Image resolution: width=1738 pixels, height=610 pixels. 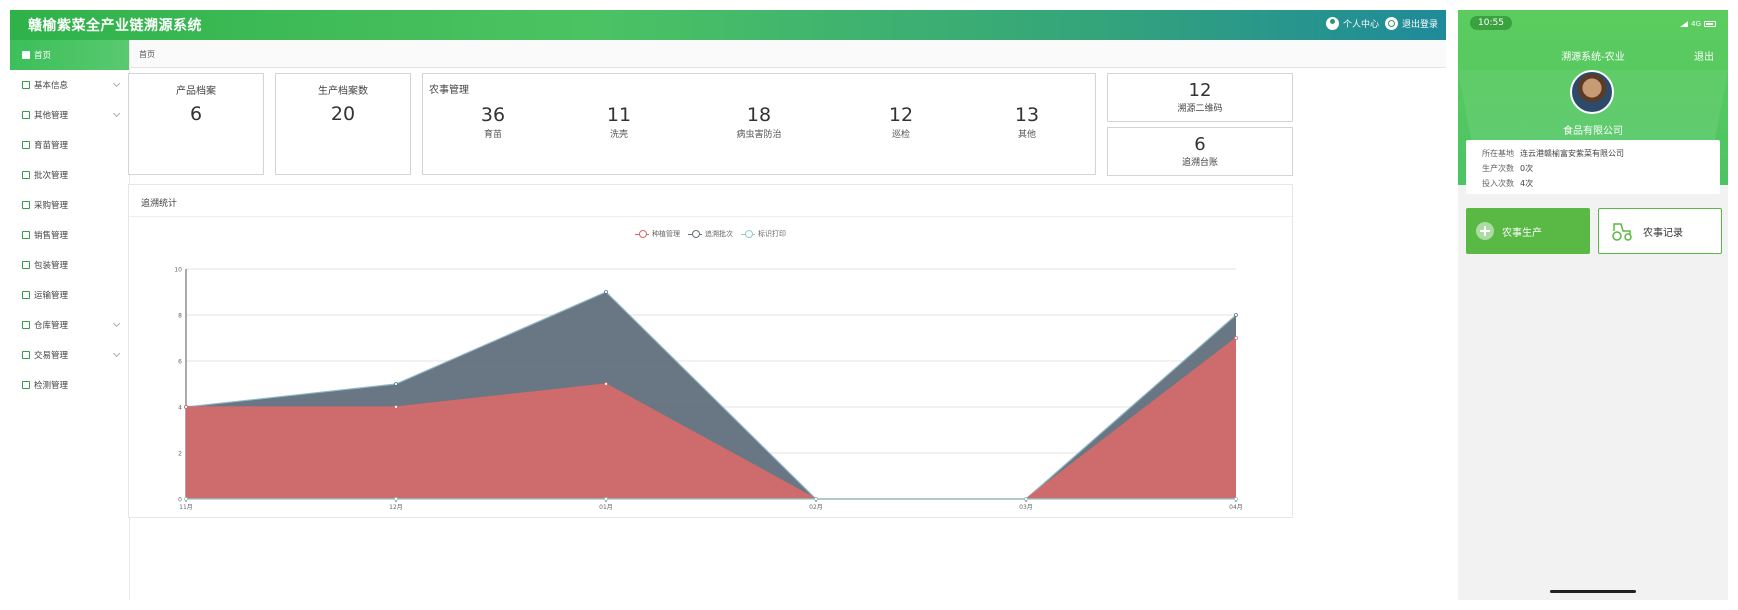 What do you see at coordinates (728, 25) in the screenshot?
I see `top-header: 赣榆紫菜全产业链溯源系统 个人中心 退出登录` at bounding box center [728, 25].